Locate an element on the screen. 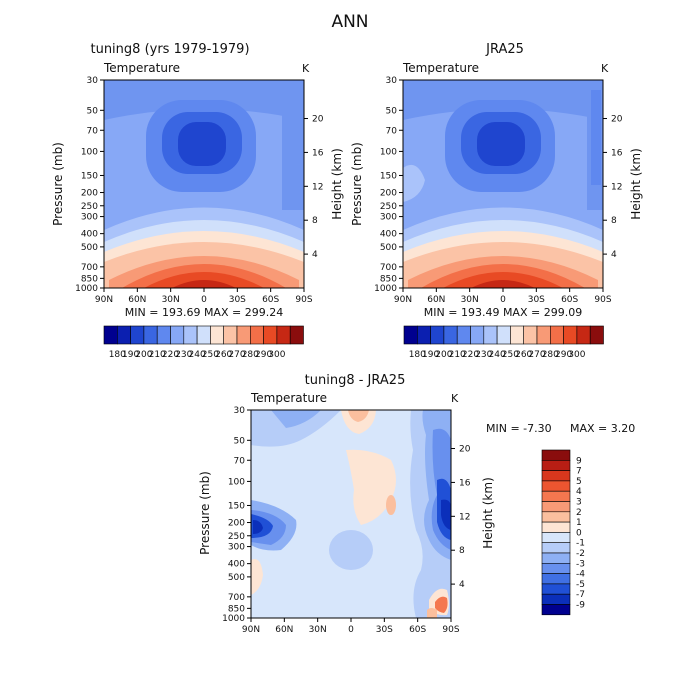 The image size is (700, 700). y-axis-title: Pressure (mb) is located at coordinates (357, 184).